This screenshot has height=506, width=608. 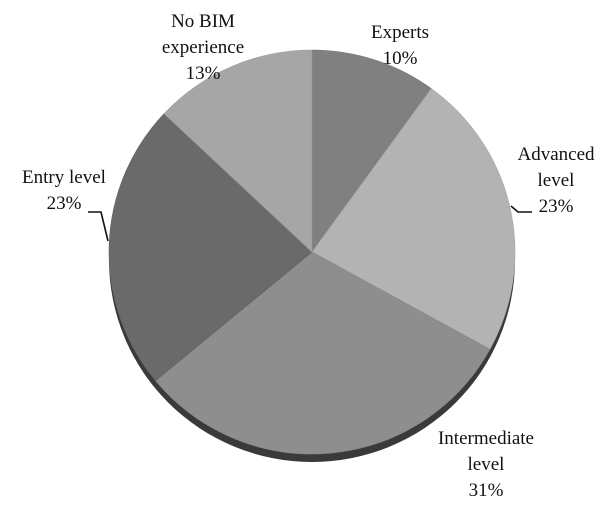 What do you see at coordinates (486, 490) in the screenshot?
I see `slice-label-2-line-2: 31%` at bounding box center [486, 490].